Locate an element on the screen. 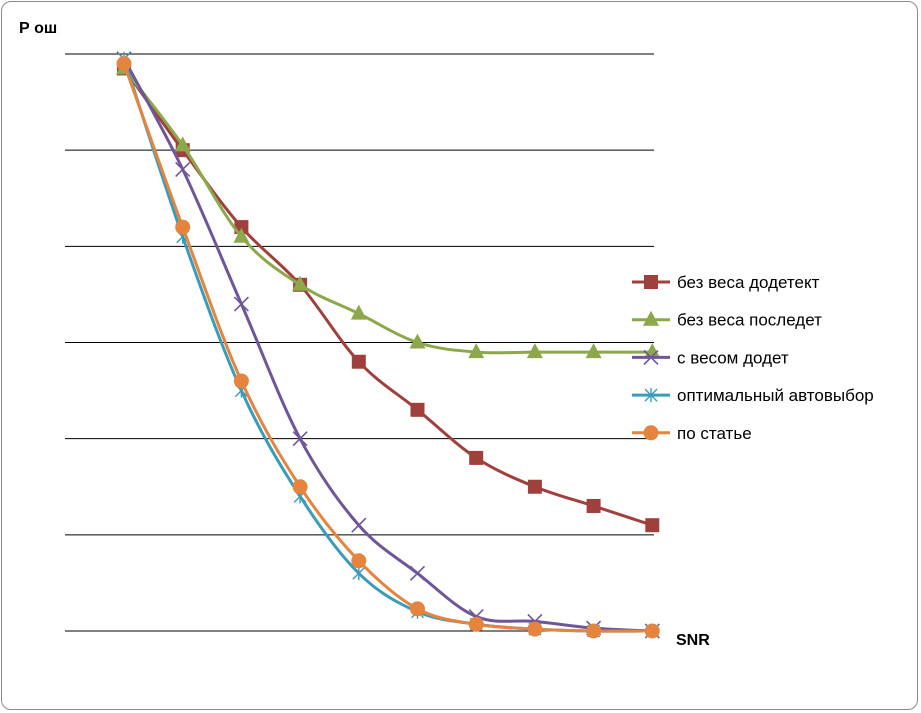 The width and height of the screenshot is (921, 713). x-axis-label: SNR is located at coordinates (693, 640).